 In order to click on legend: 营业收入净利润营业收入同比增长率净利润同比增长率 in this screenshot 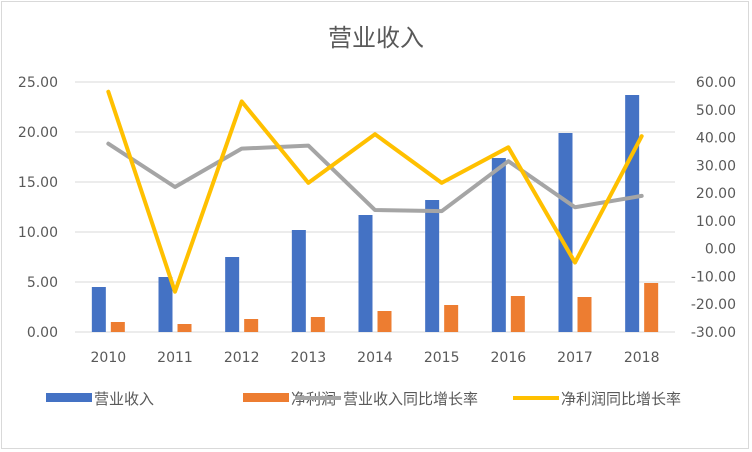, I will do `click(363, 399)`.